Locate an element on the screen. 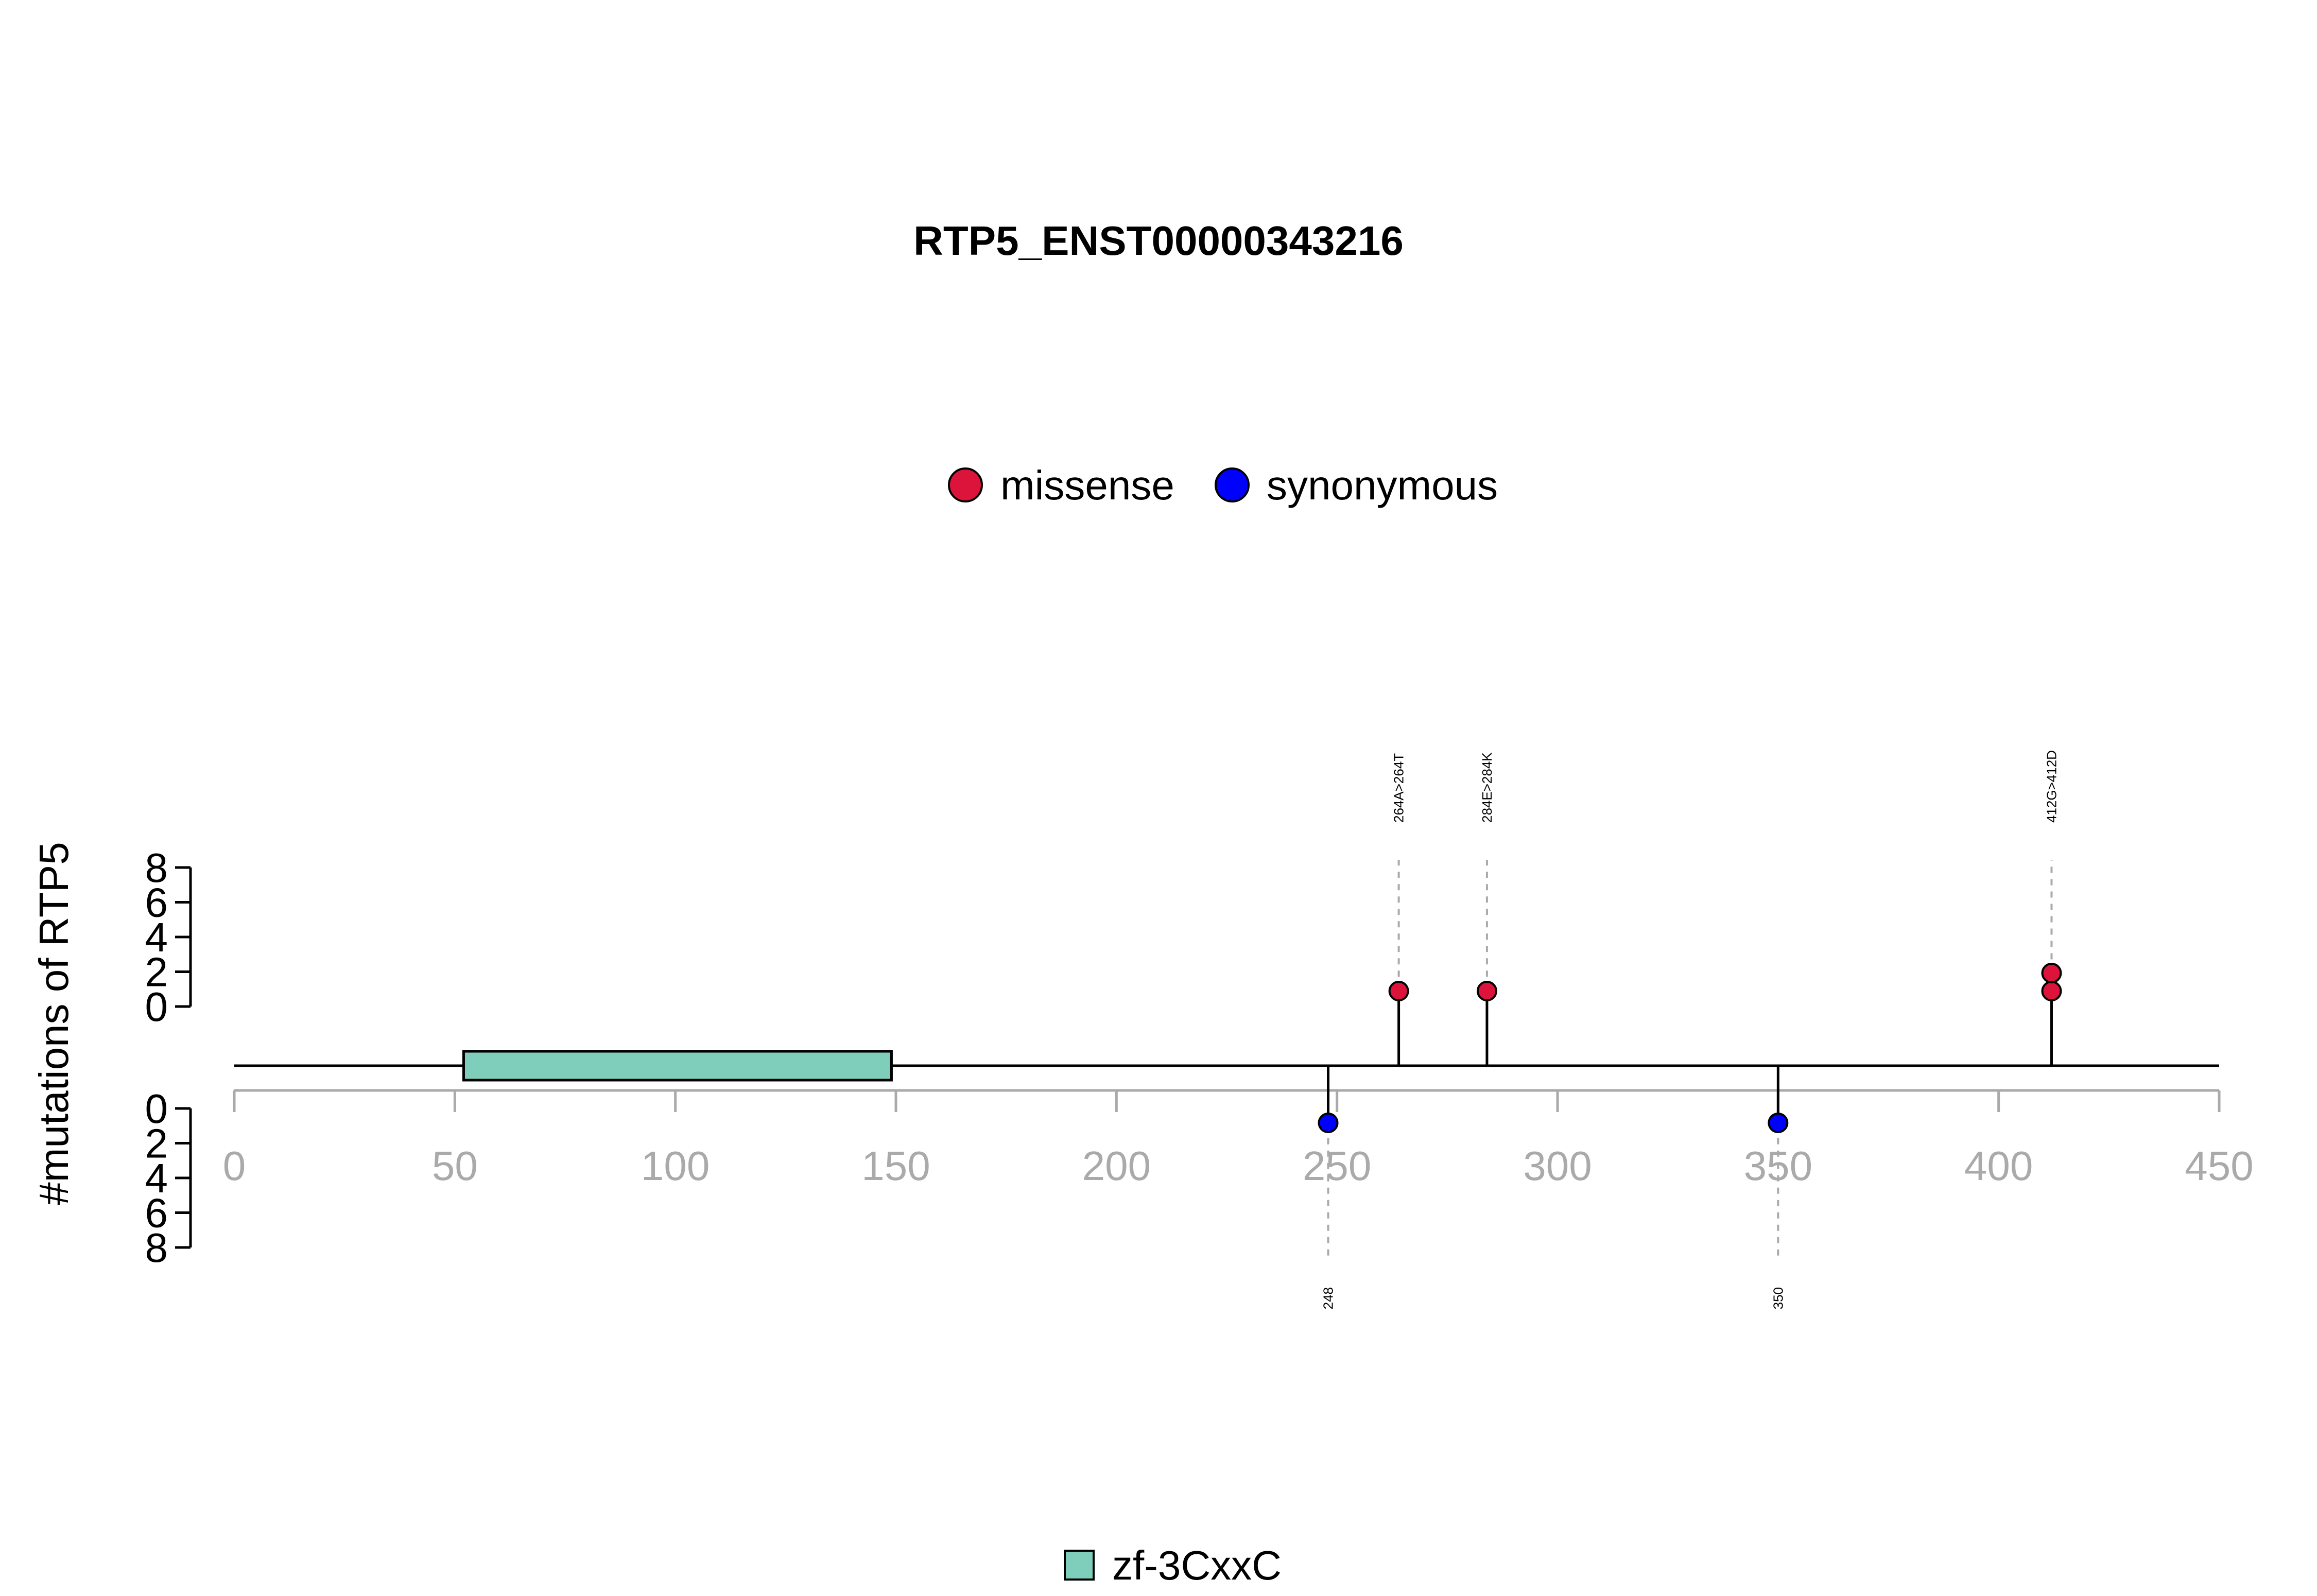 This screenshot has height=1596, width=2317. x-tick-label: 100 is located at coordinates (675, 1166).